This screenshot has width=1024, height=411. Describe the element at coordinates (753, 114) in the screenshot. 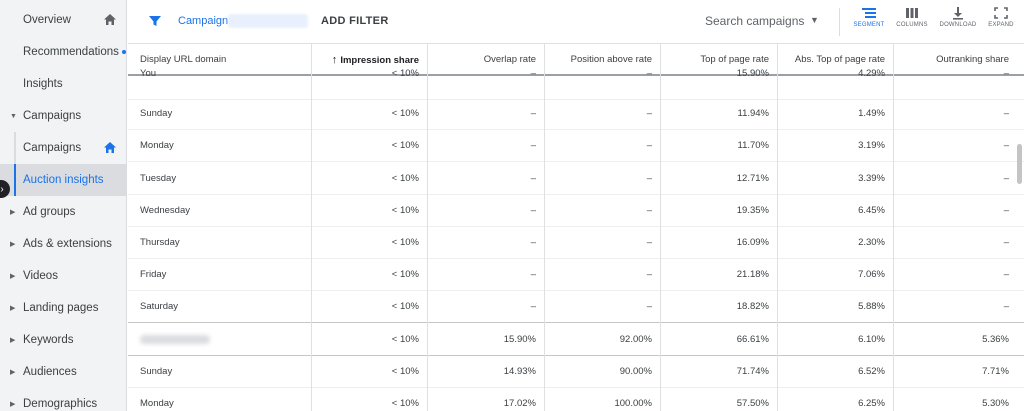

I see `cell-top-of-page-rate: 11.94%` at that location.